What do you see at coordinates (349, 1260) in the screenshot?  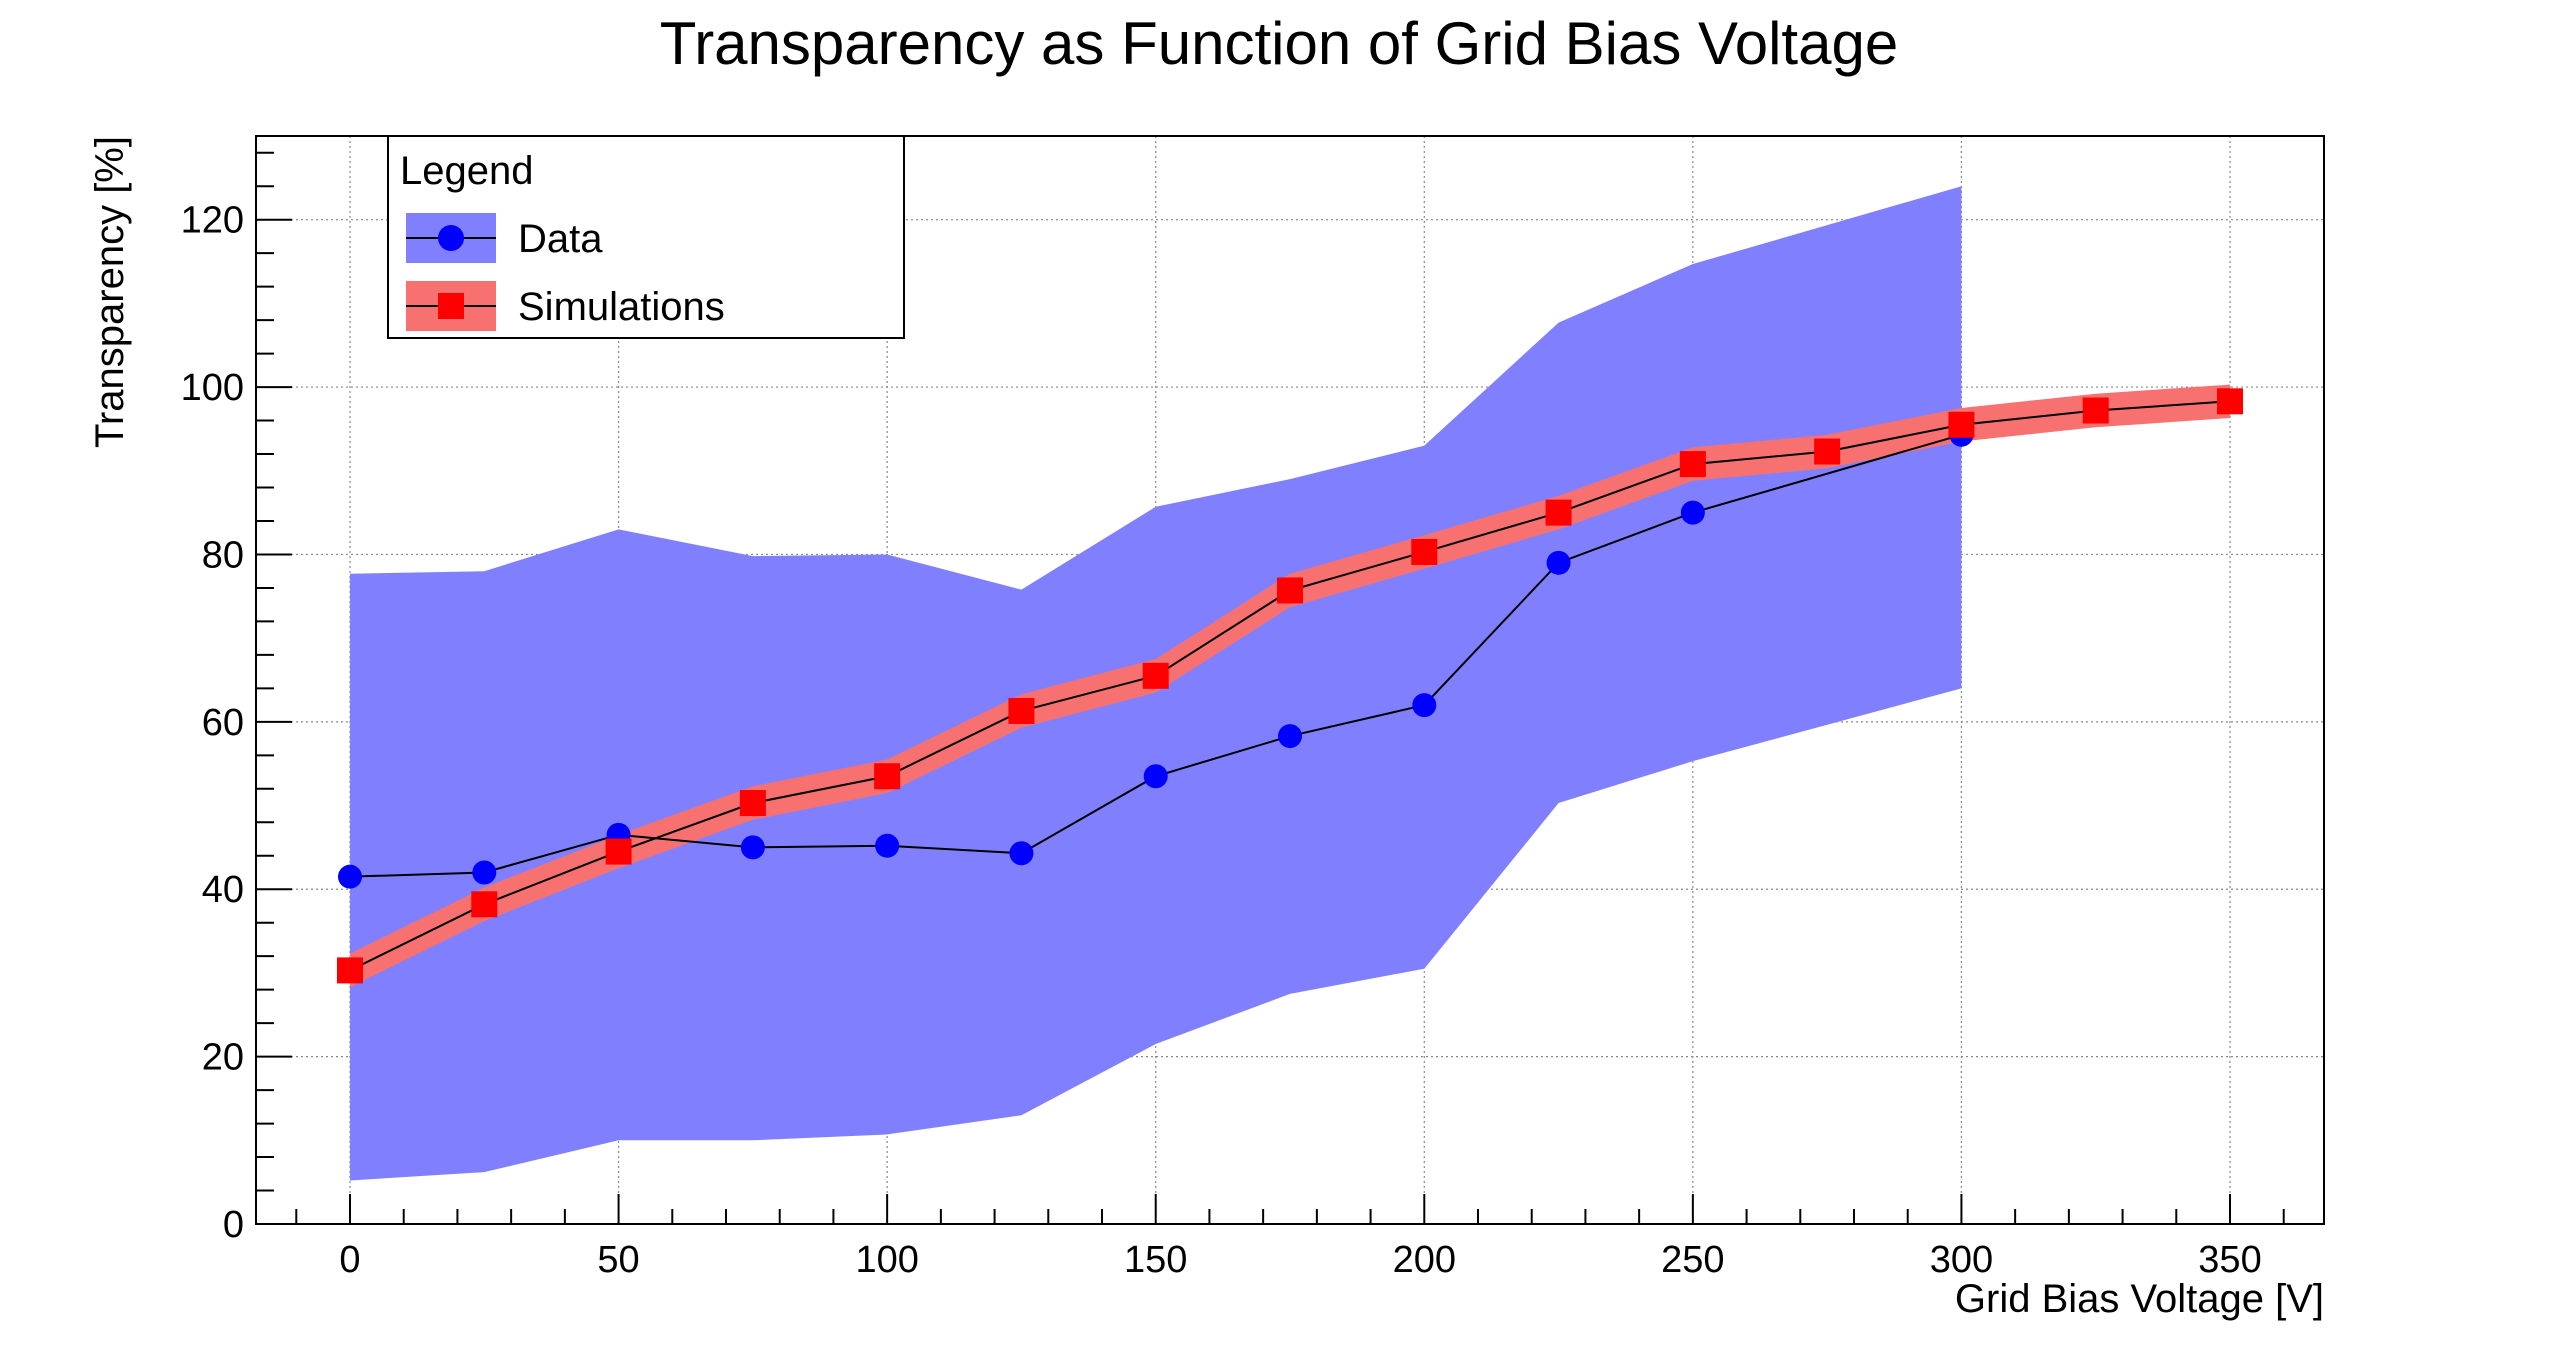 I see `x-tick-label: 0` at bounding box center [349, 1260].